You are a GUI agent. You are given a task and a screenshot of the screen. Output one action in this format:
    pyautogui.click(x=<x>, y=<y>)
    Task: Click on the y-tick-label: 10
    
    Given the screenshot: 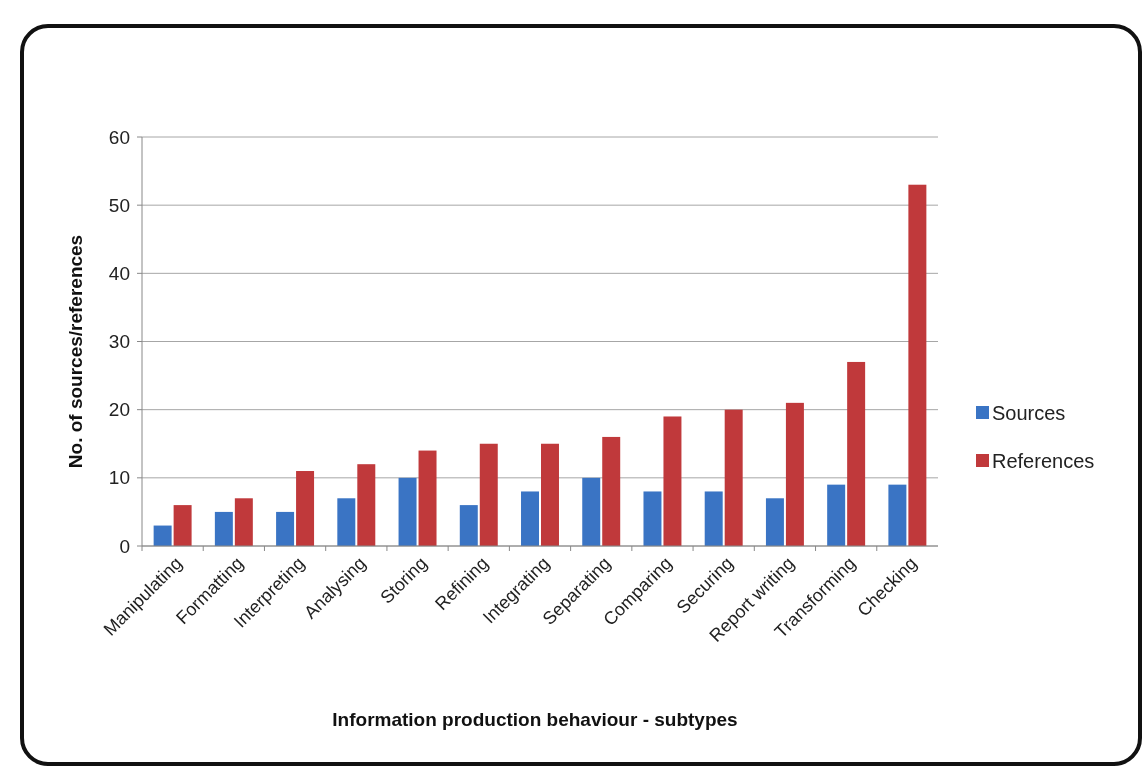 What is the action you would take?
    pyautogui.click(x=119, y=478)
    